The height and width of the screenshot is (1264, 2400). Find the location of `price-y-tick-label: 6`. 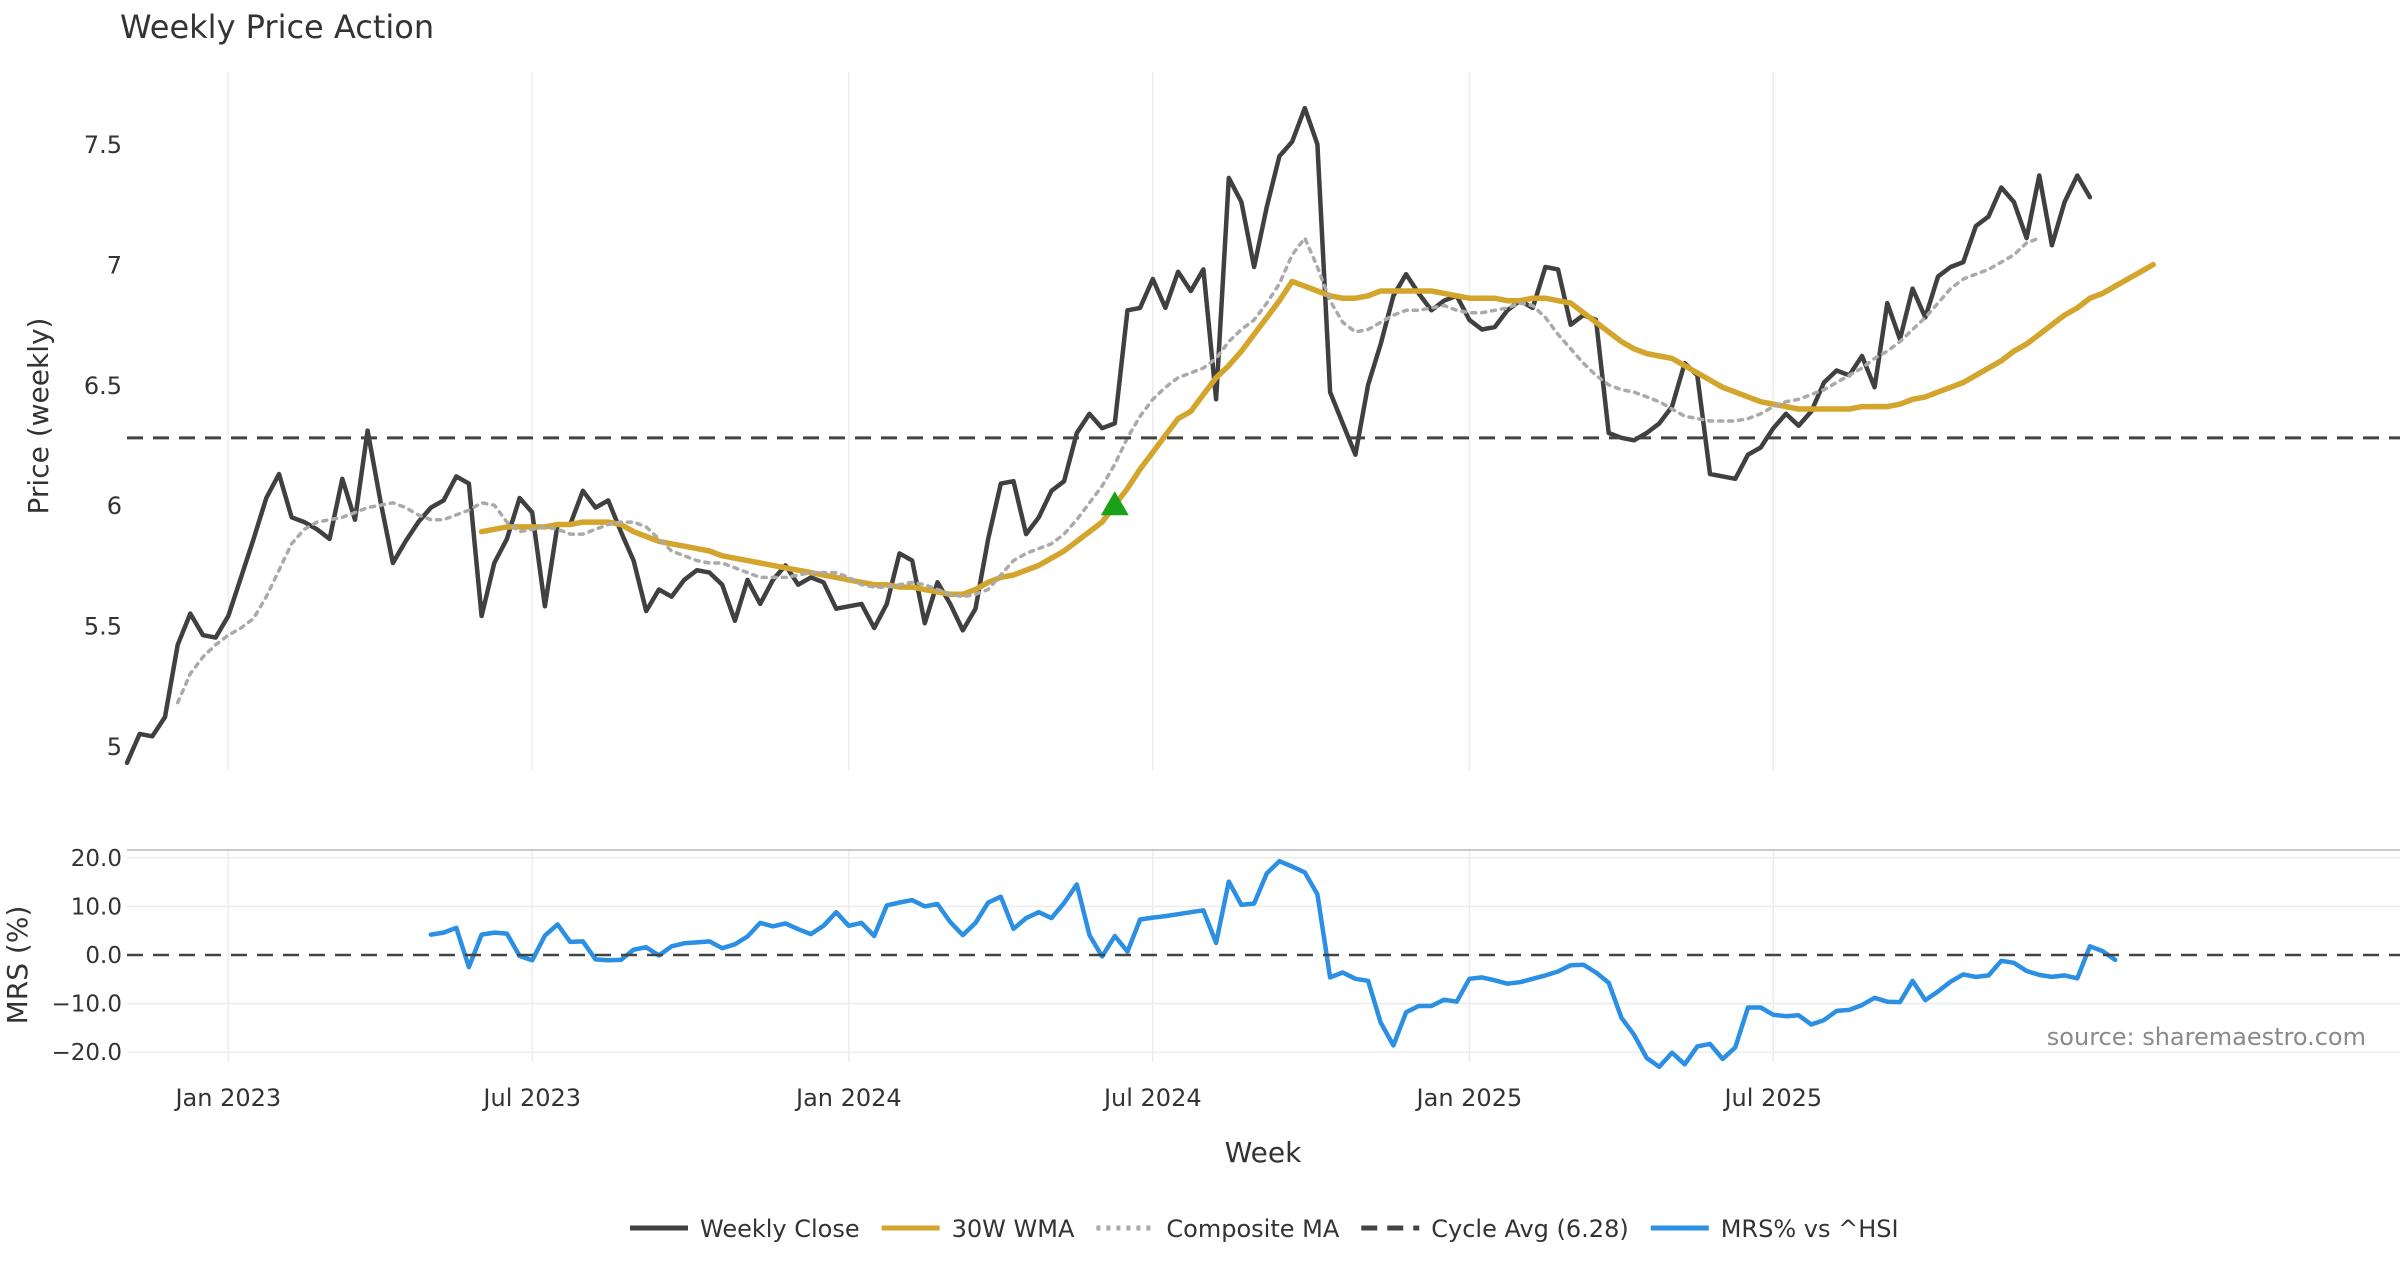

price-y-tick-label: 6 is located at coordinates (114, 506).